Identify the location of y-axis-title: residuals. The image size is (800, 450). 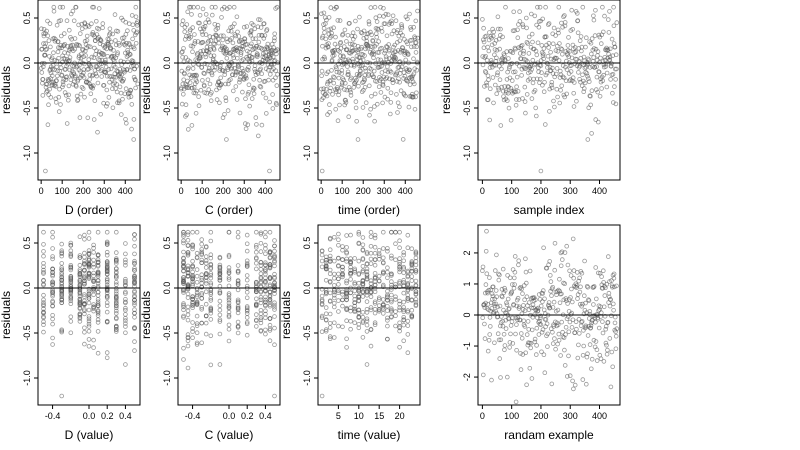
(146, 90).